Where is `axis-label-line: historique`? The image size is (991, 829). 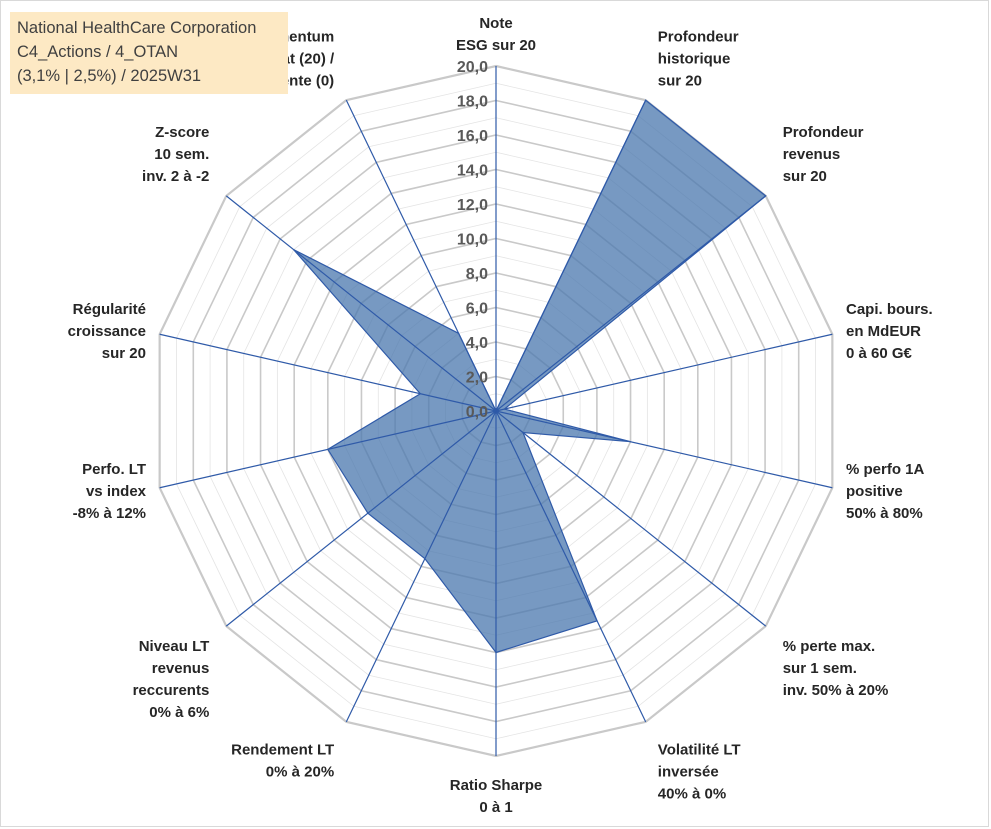 axis-label-line: historique is located at coordinates (694, 59).